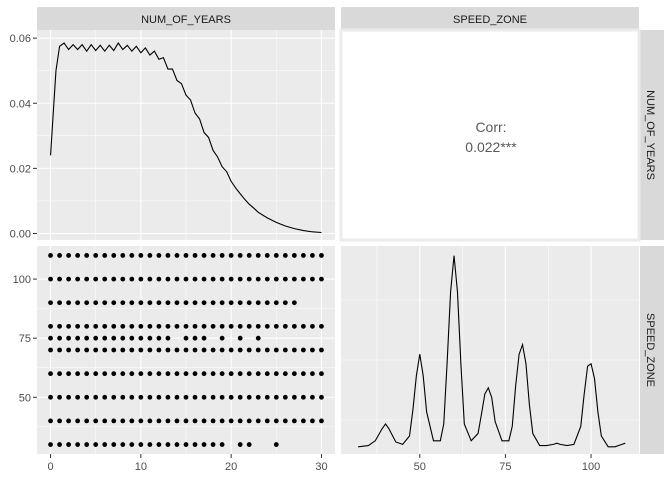 The height and width of the screenshot is (480, 672). Describe the element at coordinates (231, 467) in the screenshot. I see `x-tick-label: 20` at that location.